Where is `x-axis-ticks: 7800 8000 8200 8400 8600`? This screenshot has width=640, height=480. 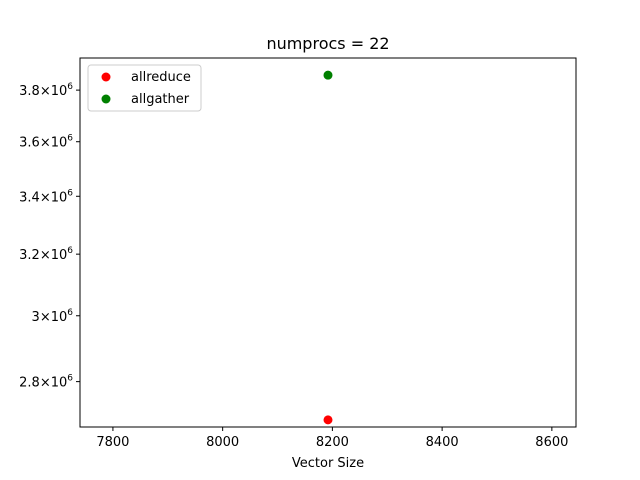
x-axis-ticks: 7800 8000 8200 8400 8600 is located at coordinates (332, 438).